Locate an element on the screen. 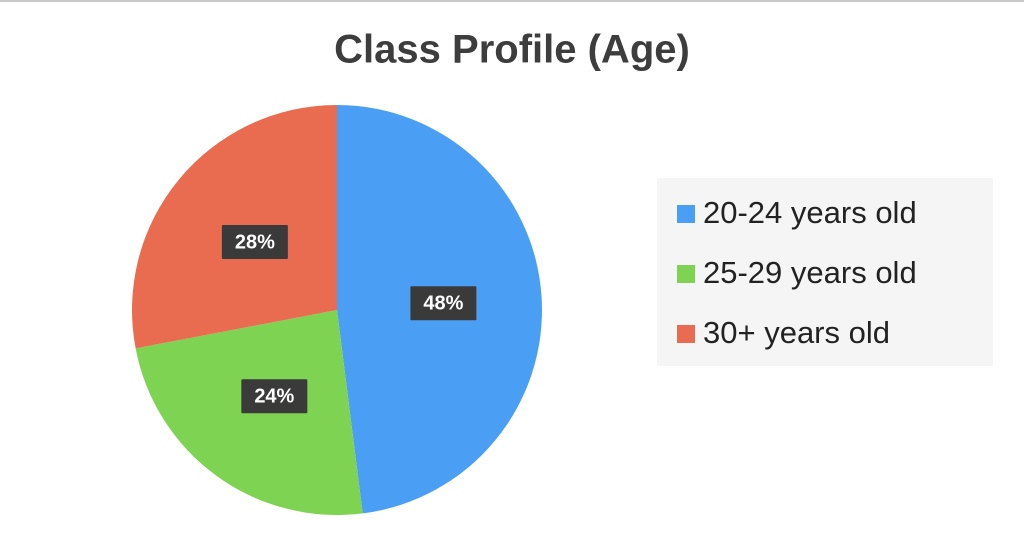  legend-label: 25-29 years old is located at coordinates (810, 272).